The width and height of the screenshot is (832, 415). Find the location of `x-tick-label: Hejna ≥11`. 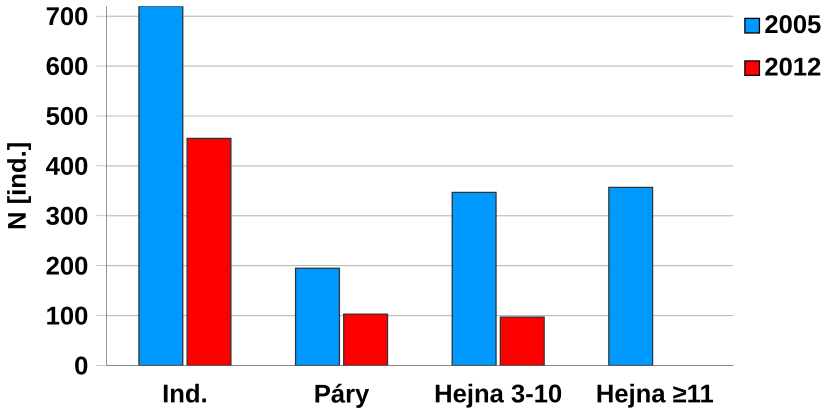

x-tick-label: Hejna ≥11 is located at coordinates (656, 396).